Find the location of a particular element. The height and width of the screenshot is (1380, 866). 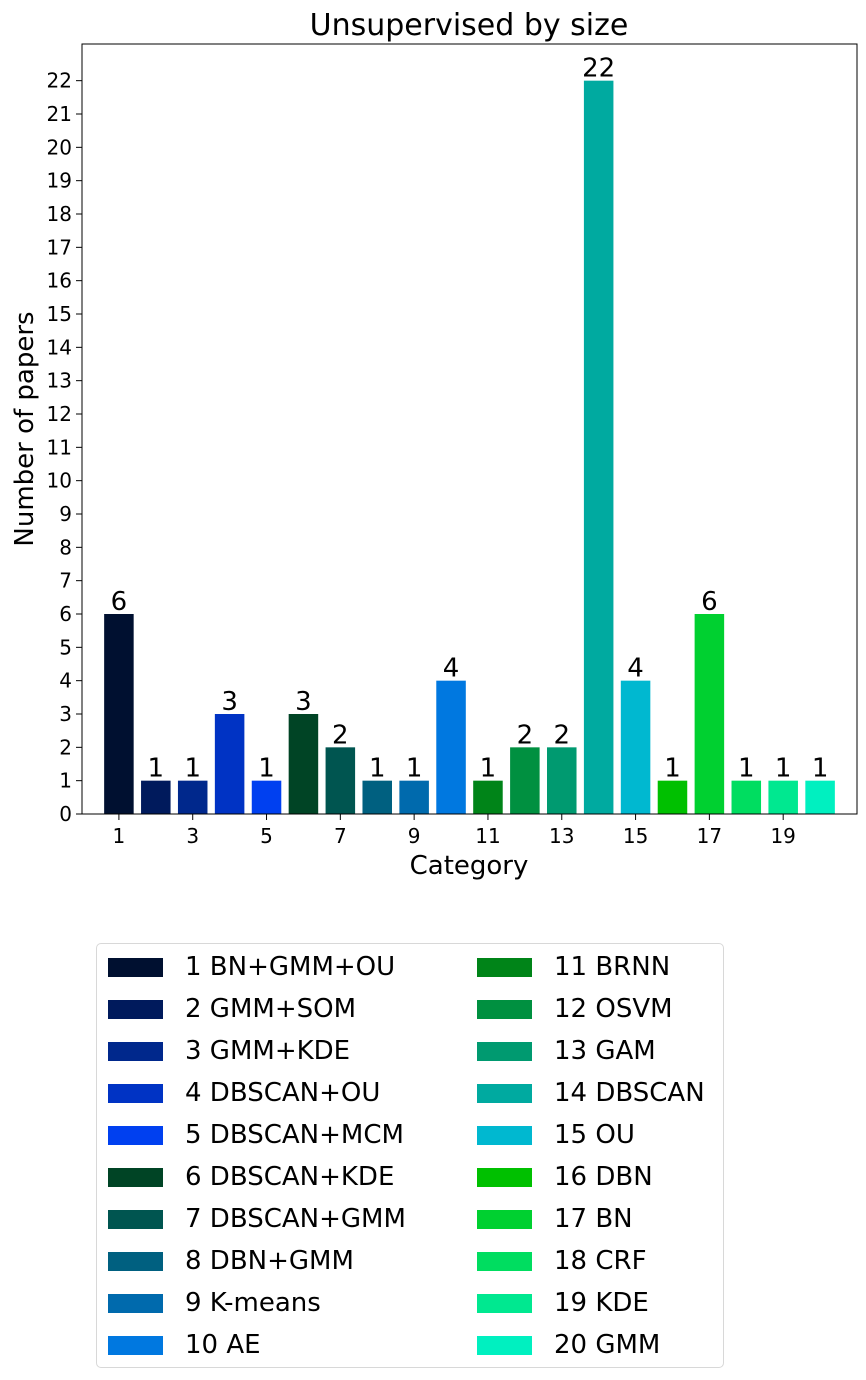

legend-label: 3 GMM+KDE is located at coordinates (268, 1051).